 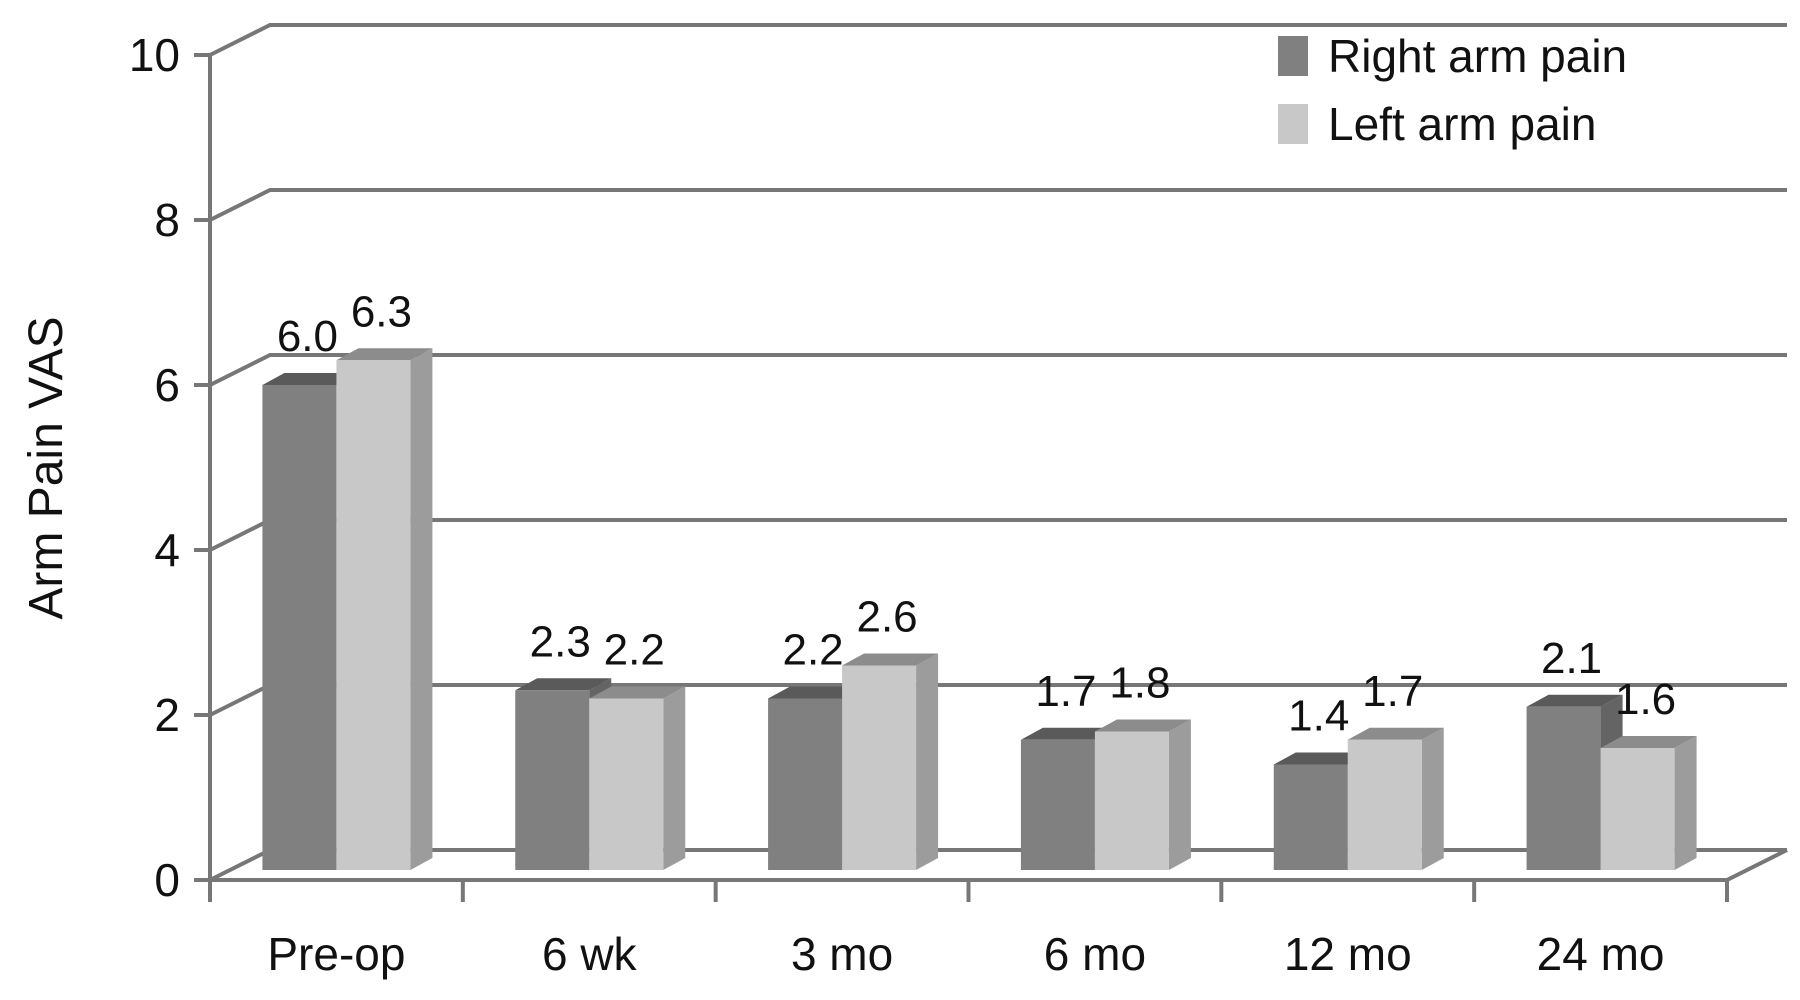 What do you see at coordinates (1571, 658) in the screenshot?
I see `data-label: 2.1` at bounding box center [1571, 658].